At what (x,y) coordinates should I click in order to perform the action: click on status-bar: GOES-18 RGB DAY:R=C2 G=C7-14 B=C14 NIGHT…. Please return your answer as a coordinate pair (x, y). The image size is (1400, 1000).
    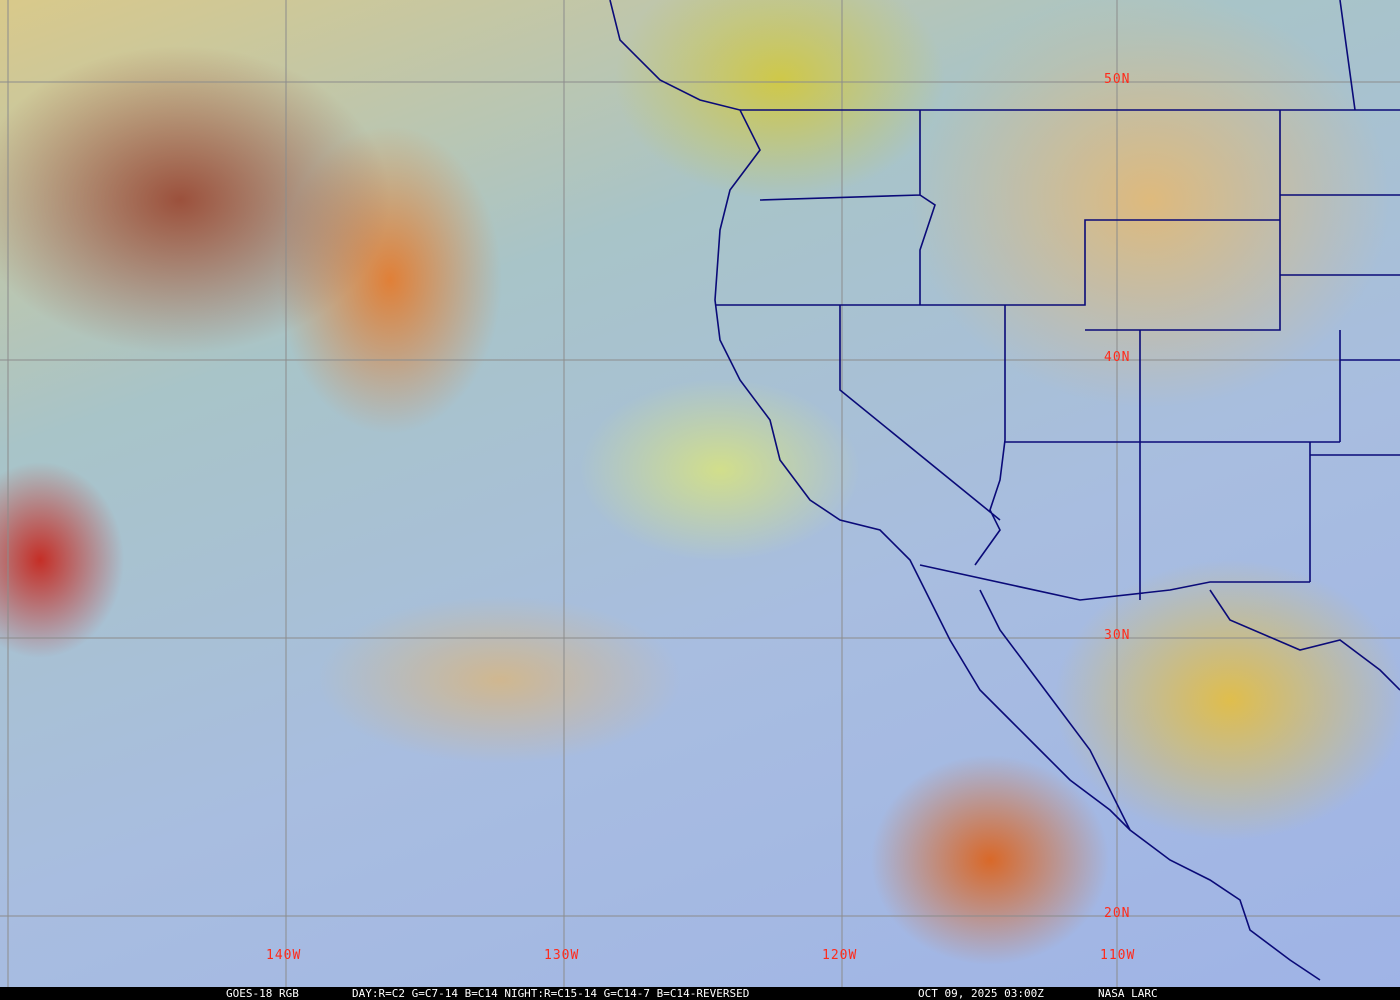
    Looking at the image, I should click on (700, 993).